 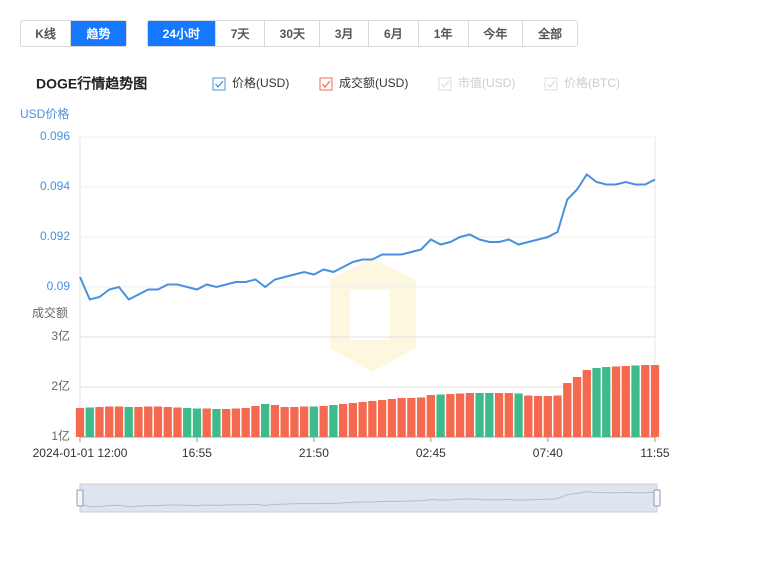 What do you see at coordinates (293, 33) in the screenshot?
I see `tab-button: 30天` at bounding box center [293, 33].